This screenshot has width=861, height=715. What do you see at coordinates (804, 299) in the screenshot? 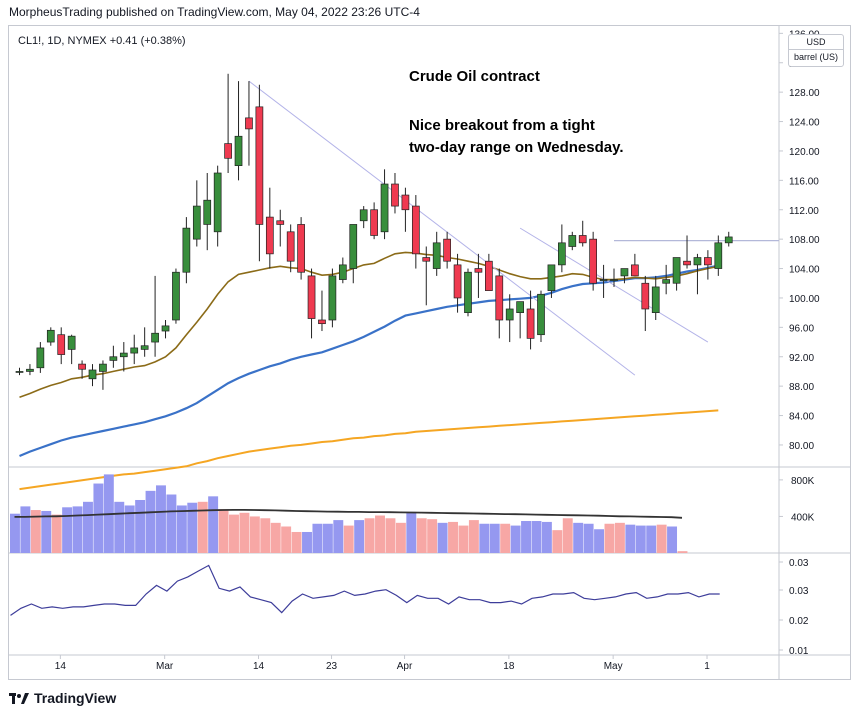
I see `price-tick-label: 100.00` at bounding box center [804, 299].